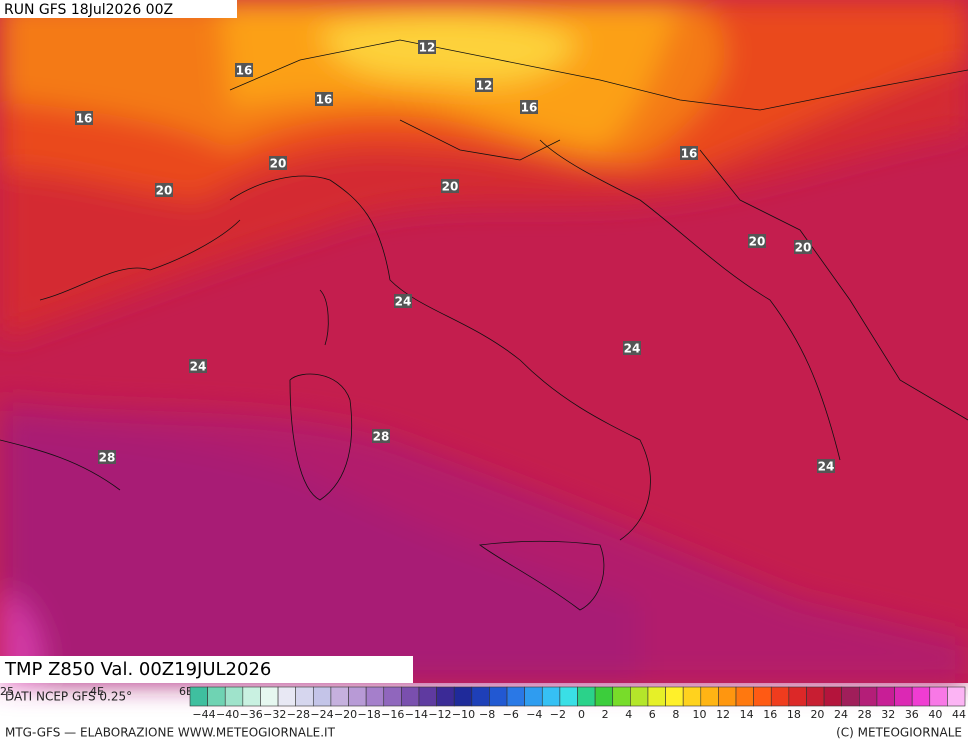  Describe the element at coordinates (935, 714) in the screenshot. I see `legend-label: 40` at that location.